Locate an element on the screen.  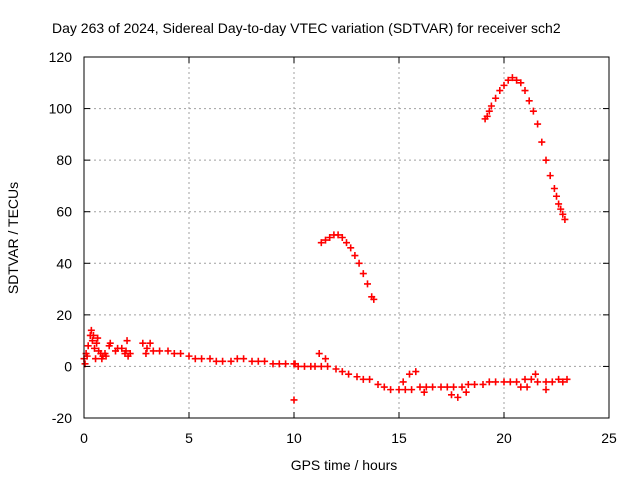
y-tick-label: 120 is located at coordinates (61, 57).